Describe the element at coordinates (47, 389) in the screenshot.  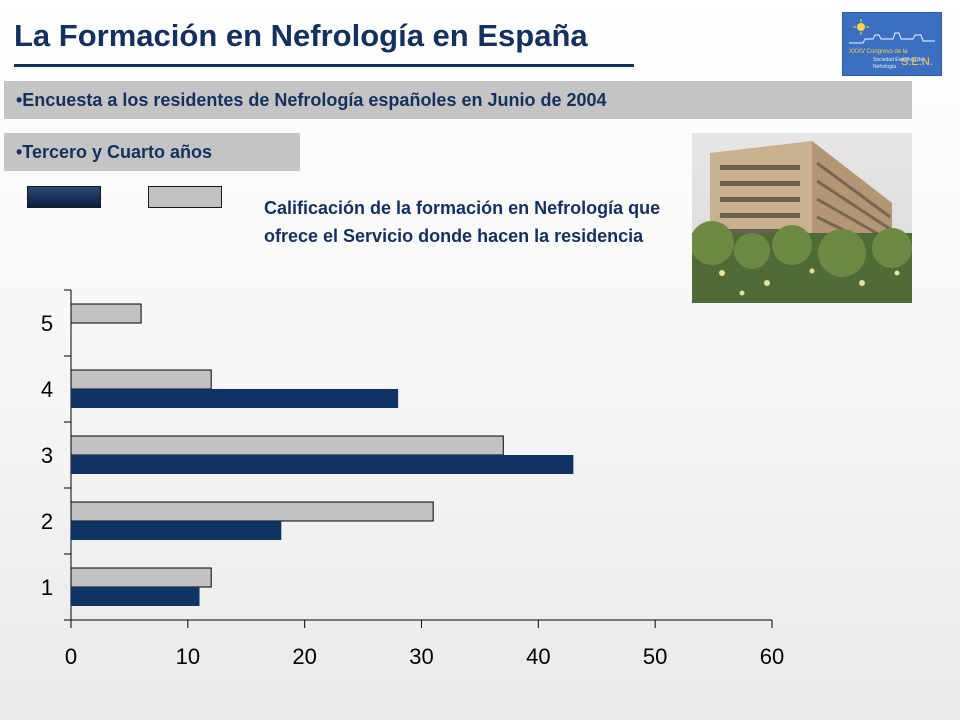
I see `y-tick-label-4: 4` at that location.